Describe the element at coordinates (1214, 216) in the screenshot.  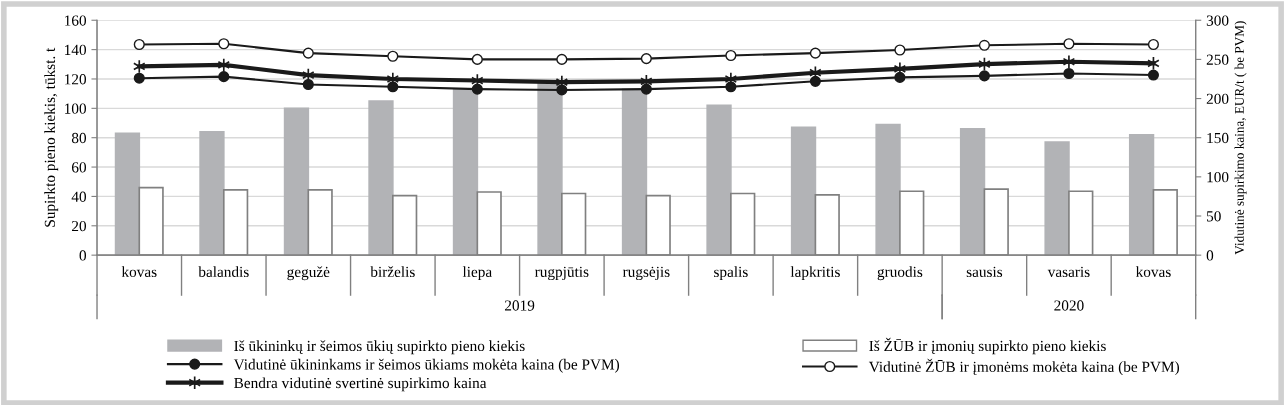
I see `y2-tick-label: 50` at that location.